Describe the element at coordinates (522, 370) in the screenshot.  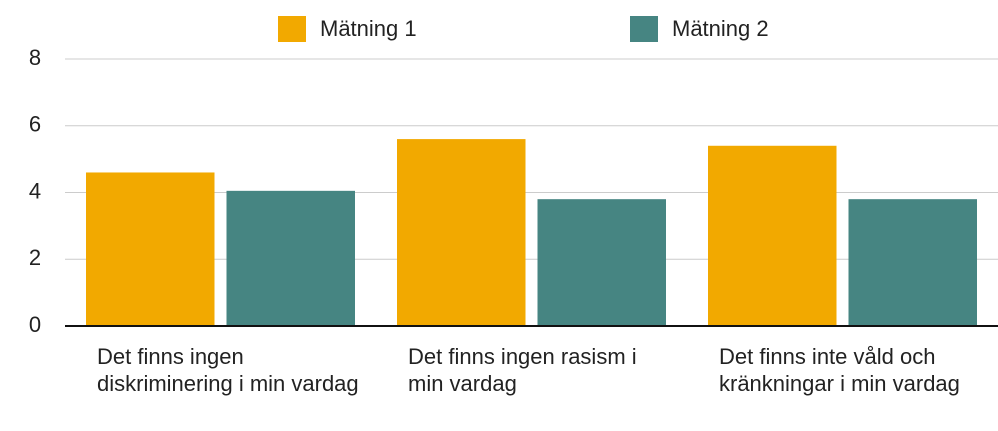
I see `x-tick-label: Det finns ingen rasism i min vardag` at that location.